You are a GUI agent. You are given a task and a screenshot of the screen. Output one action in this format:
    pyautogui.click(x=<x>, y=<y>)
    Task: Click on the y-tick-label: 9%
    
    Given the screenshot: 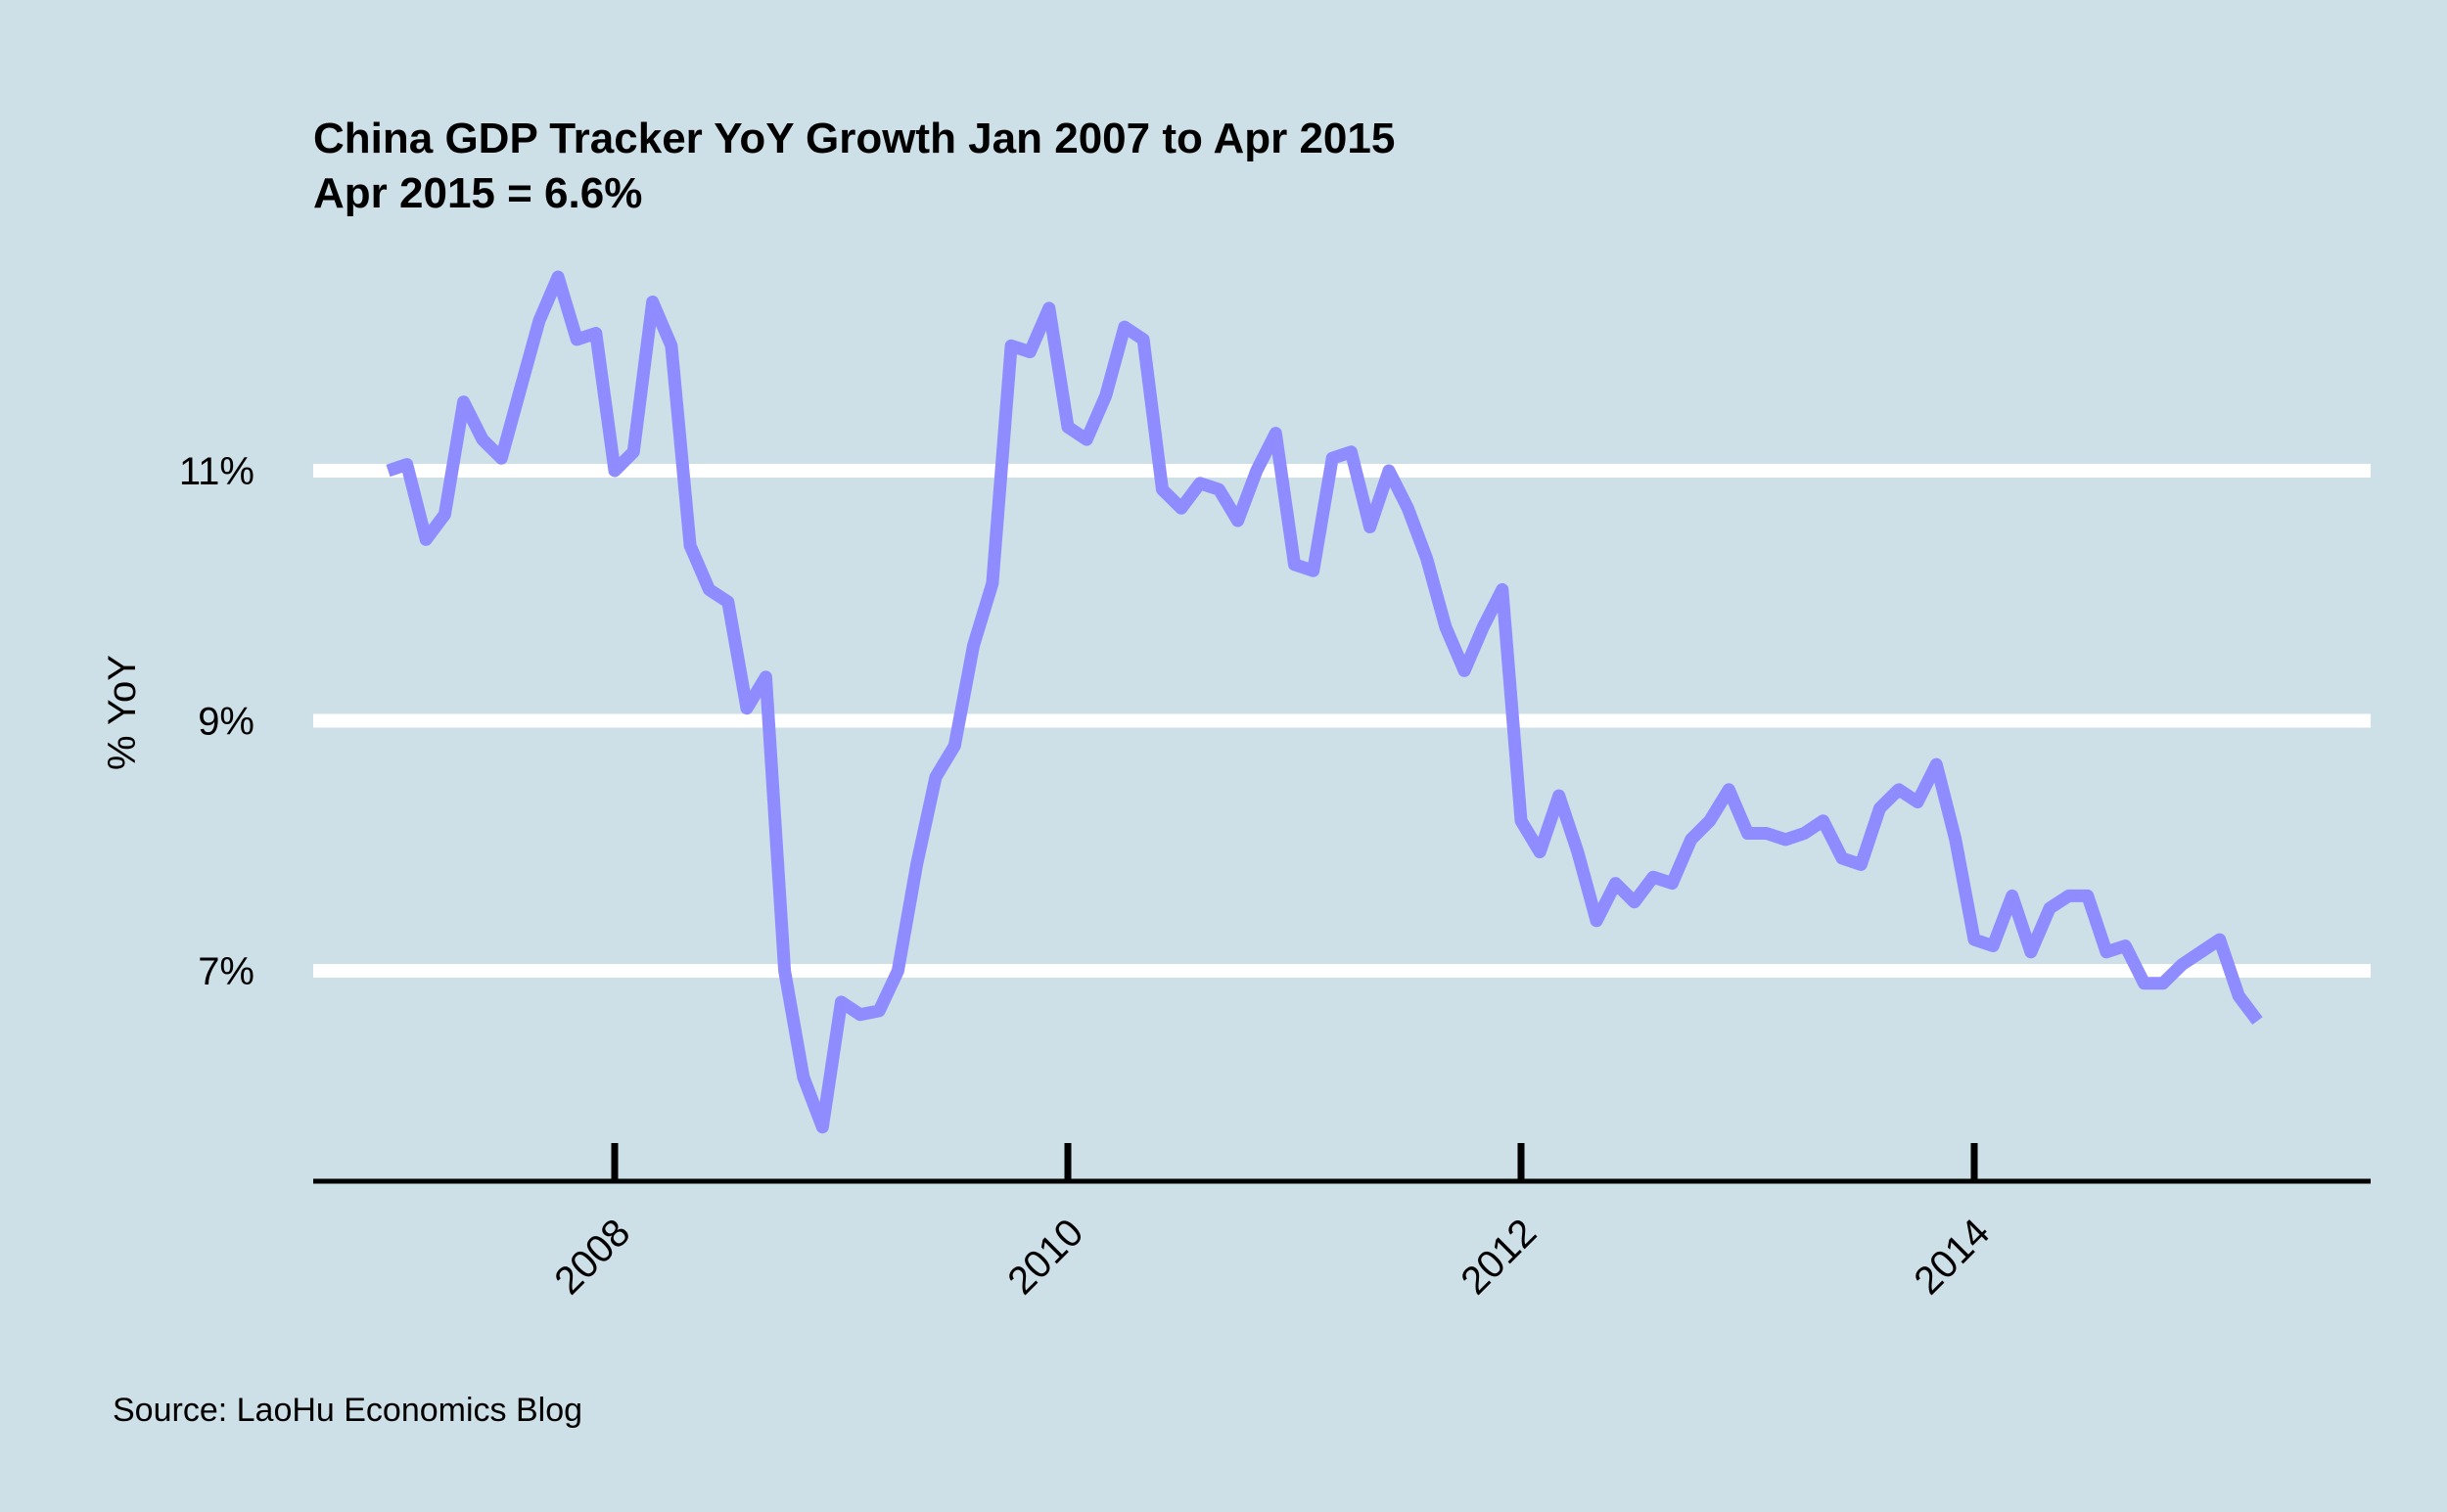 What is the action you would take?
    pyautogui.click(x=226, y=722)
    